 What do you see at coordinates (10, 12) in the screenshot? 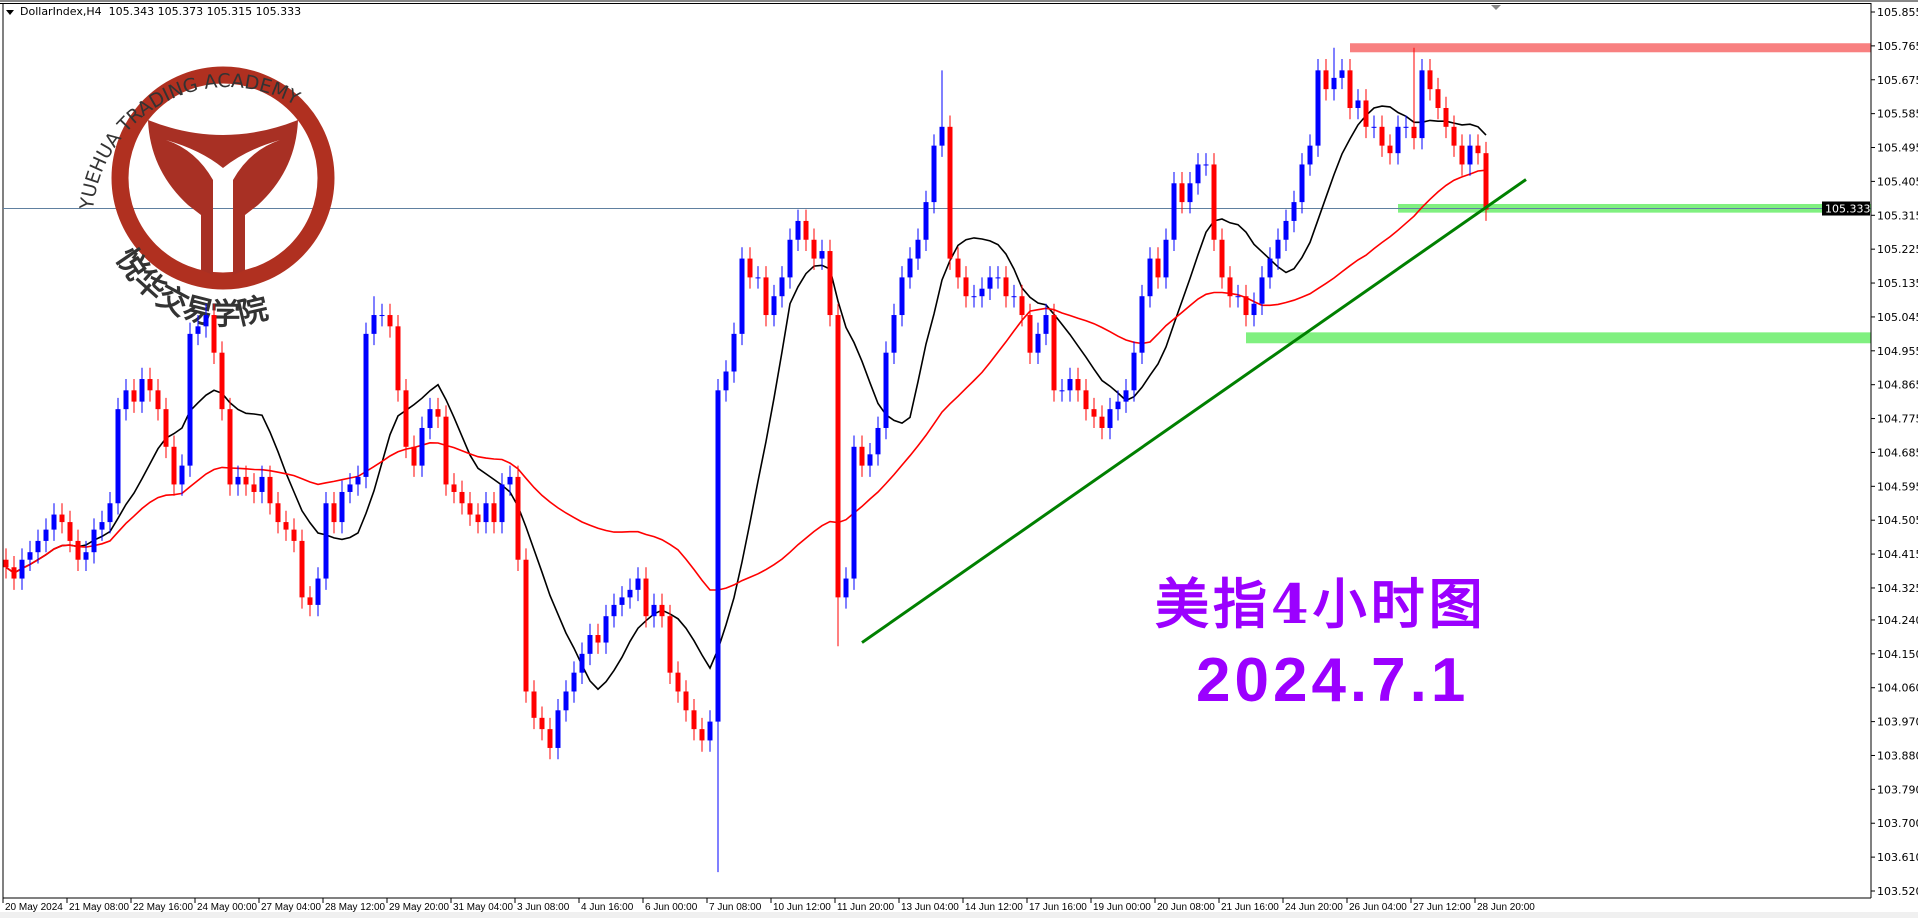
I see `dropdown-triangle-icon` at bounding box center [10, 12].